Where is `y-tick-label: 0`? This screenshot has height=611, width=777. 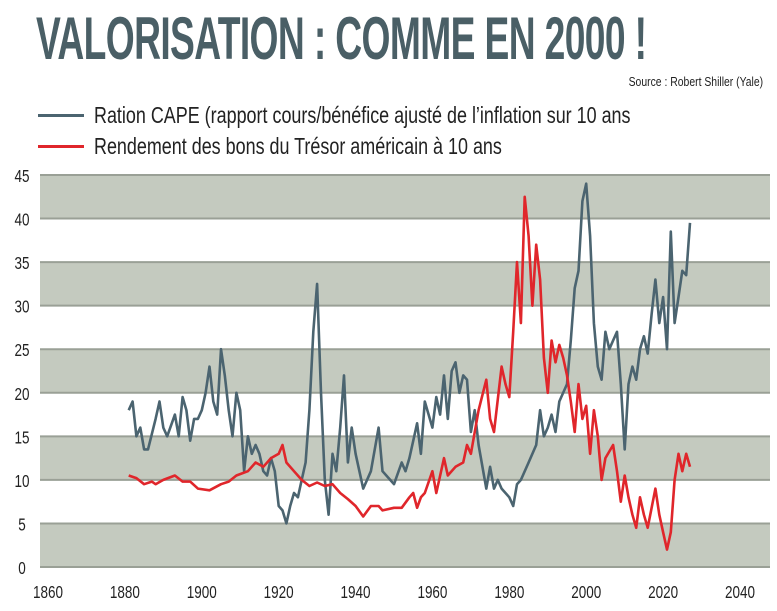
y-tick-label: 0 is located at coordinates (22, 568).